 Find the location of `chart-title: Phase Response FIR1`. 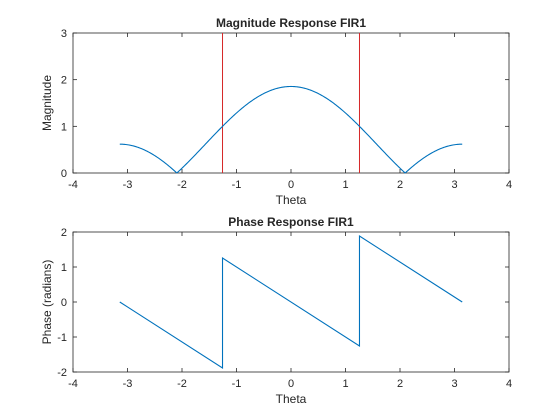

chart-title: Phase Response FIR1 is located at coordinates (291, 222).